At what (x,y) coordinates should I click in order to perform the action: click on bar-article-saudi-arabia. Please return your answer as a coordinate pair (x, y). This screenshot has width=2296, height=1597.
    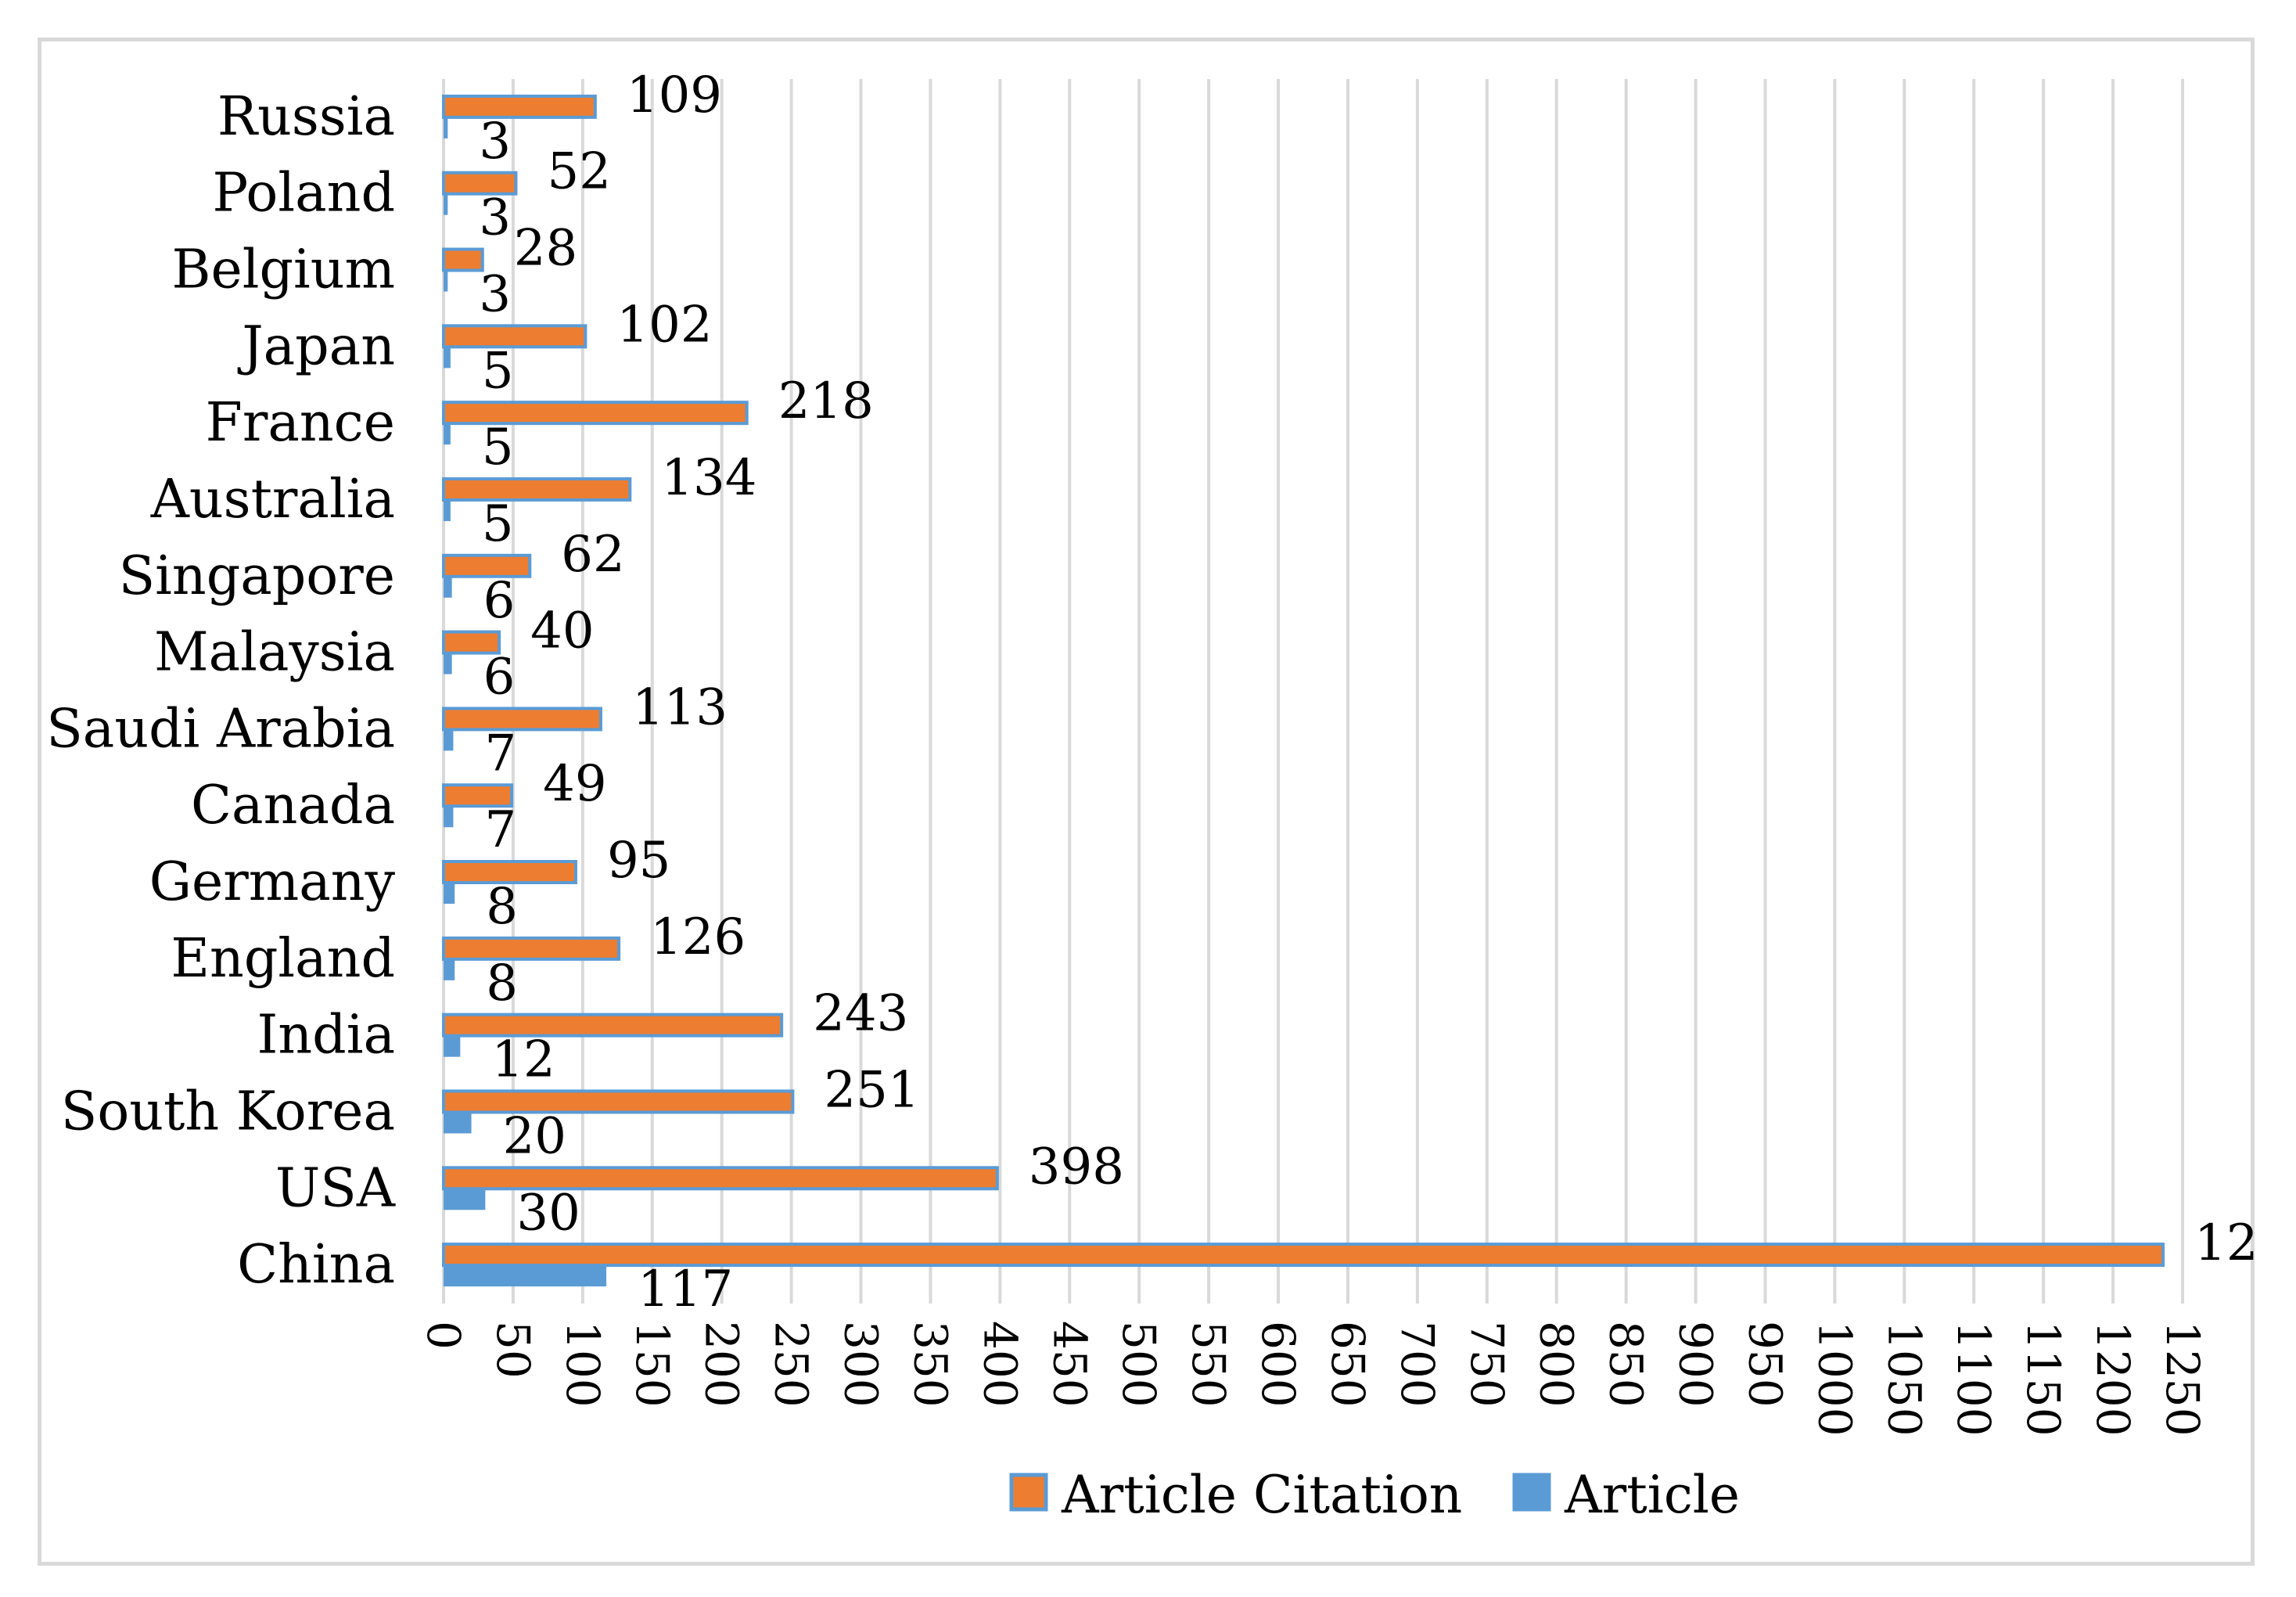
    Looking at the image, I should click on (449, 740).